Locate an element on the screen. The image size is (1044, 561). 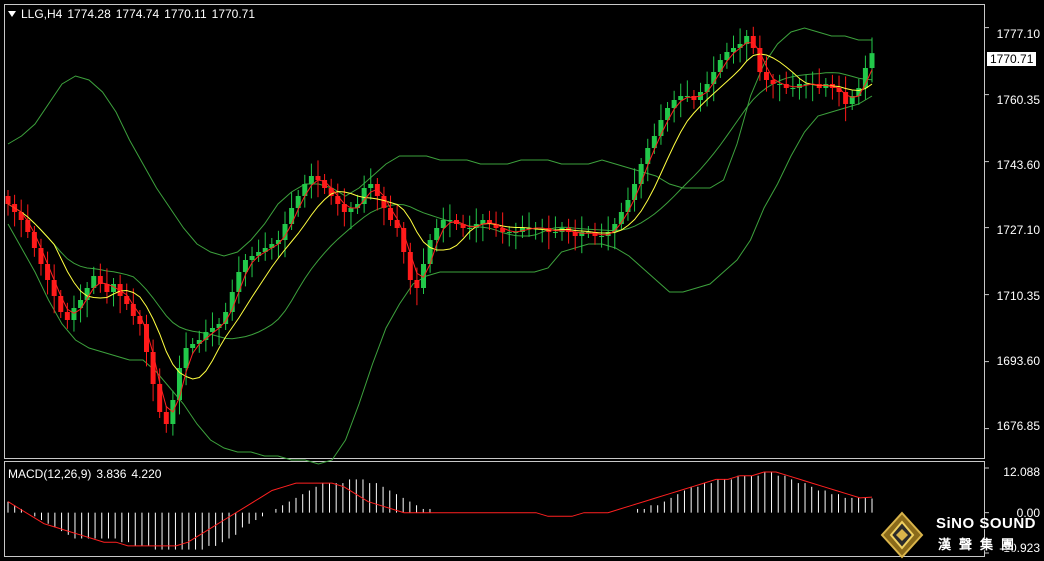
low-value: 1770.11 is located at coordinates (185, 14).